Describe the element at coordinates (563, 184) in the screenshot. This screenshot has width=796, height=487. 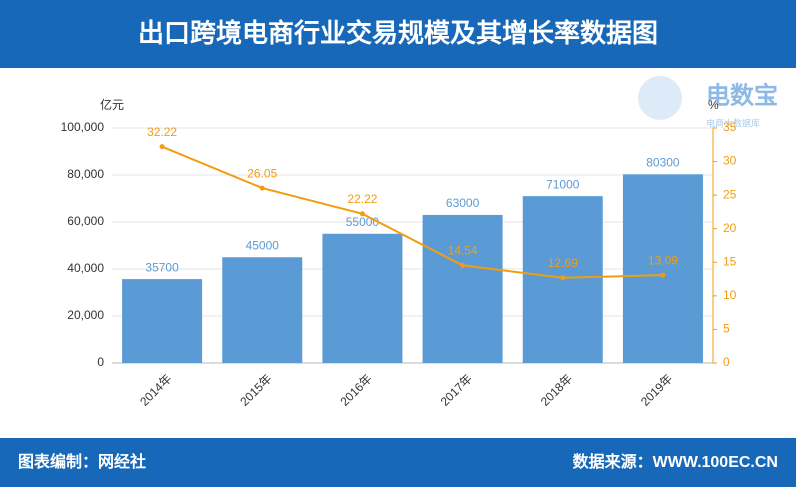
I see `bar-value-label: 71000` at that location.